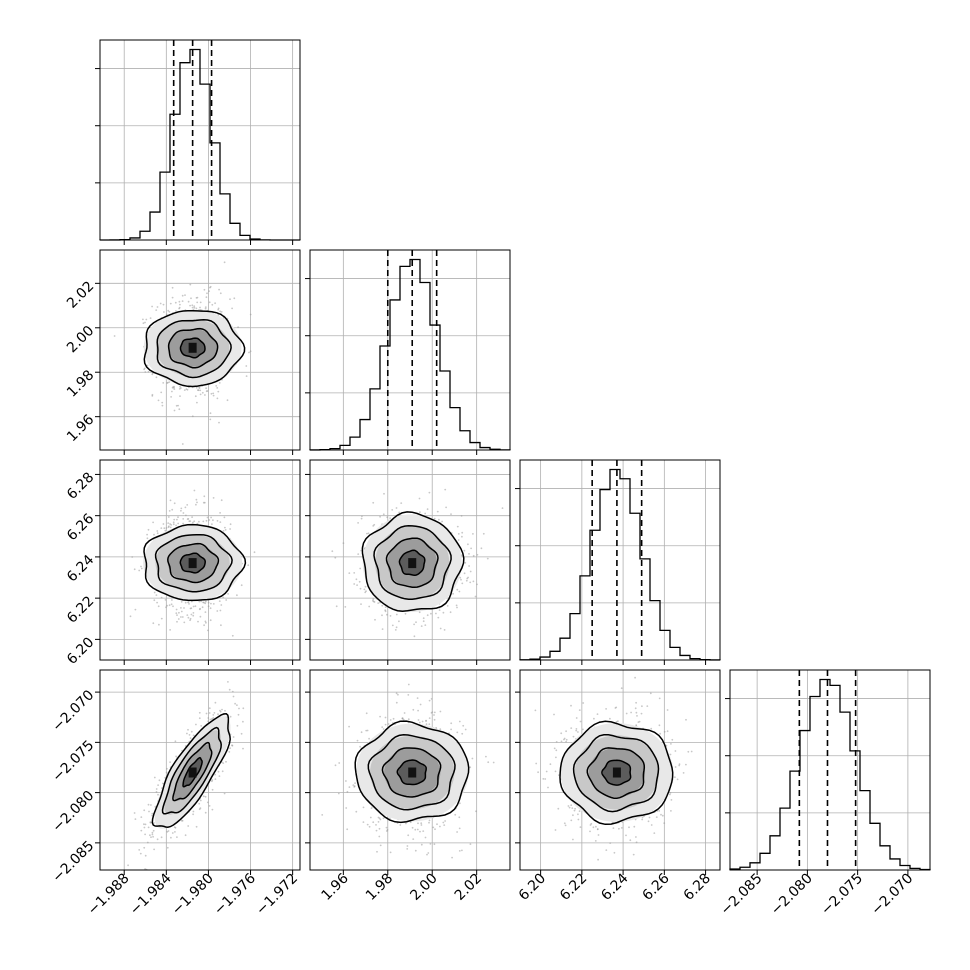 The image size is (970, 970). What do you see at coordinates (892, 895) in the screenshot?
I see `x-tick-label: −2.070` at bounding box center [892, 895].